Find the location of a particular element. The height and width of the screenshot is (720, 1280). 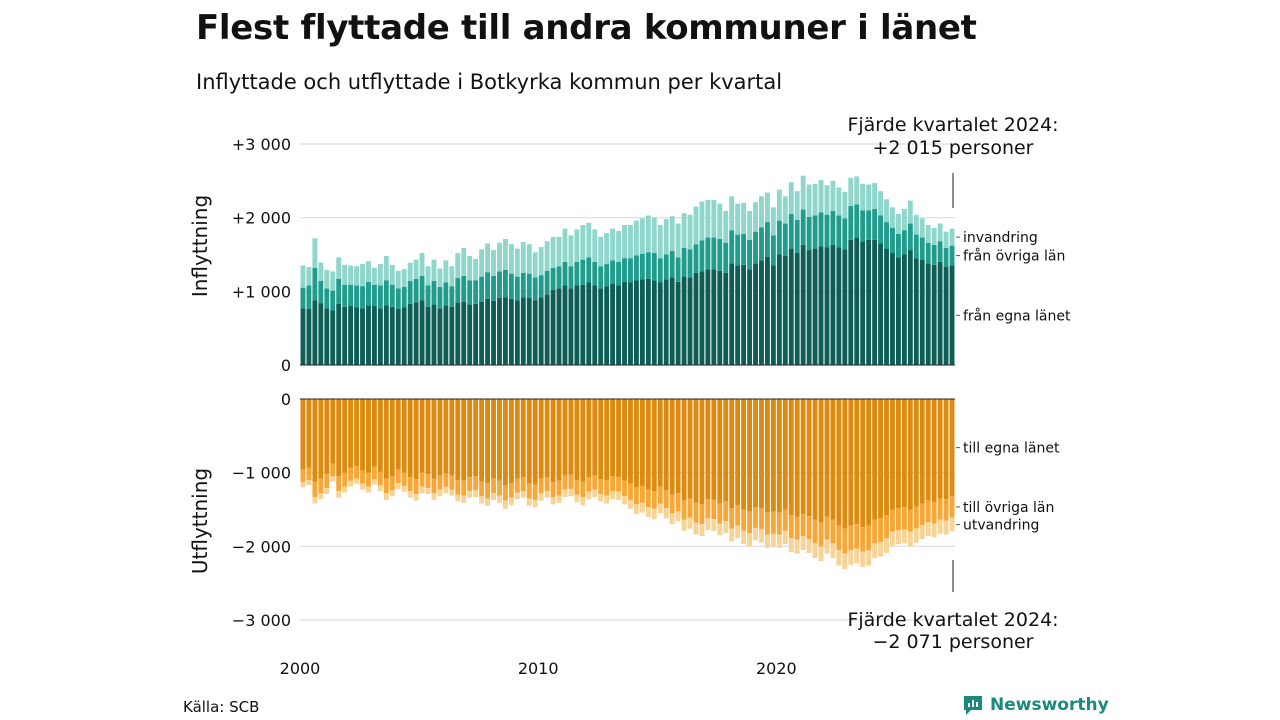

brand-name: Newsworthy is located at coordinates (1049, 705).